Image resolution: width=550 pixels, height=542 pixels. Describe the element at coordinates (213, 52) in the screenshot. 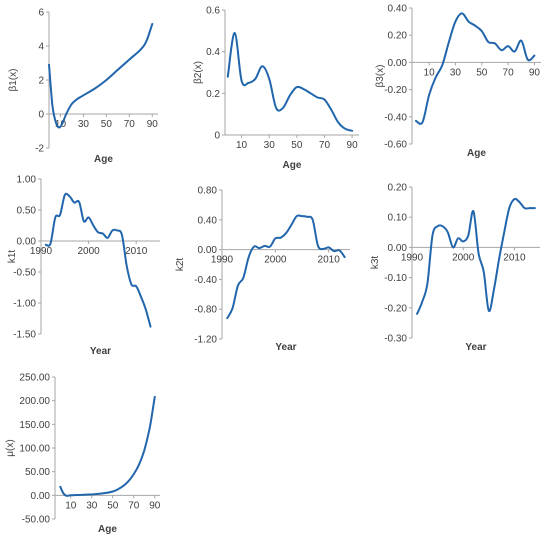

I see `y-tick-label: 0.4` at that location.